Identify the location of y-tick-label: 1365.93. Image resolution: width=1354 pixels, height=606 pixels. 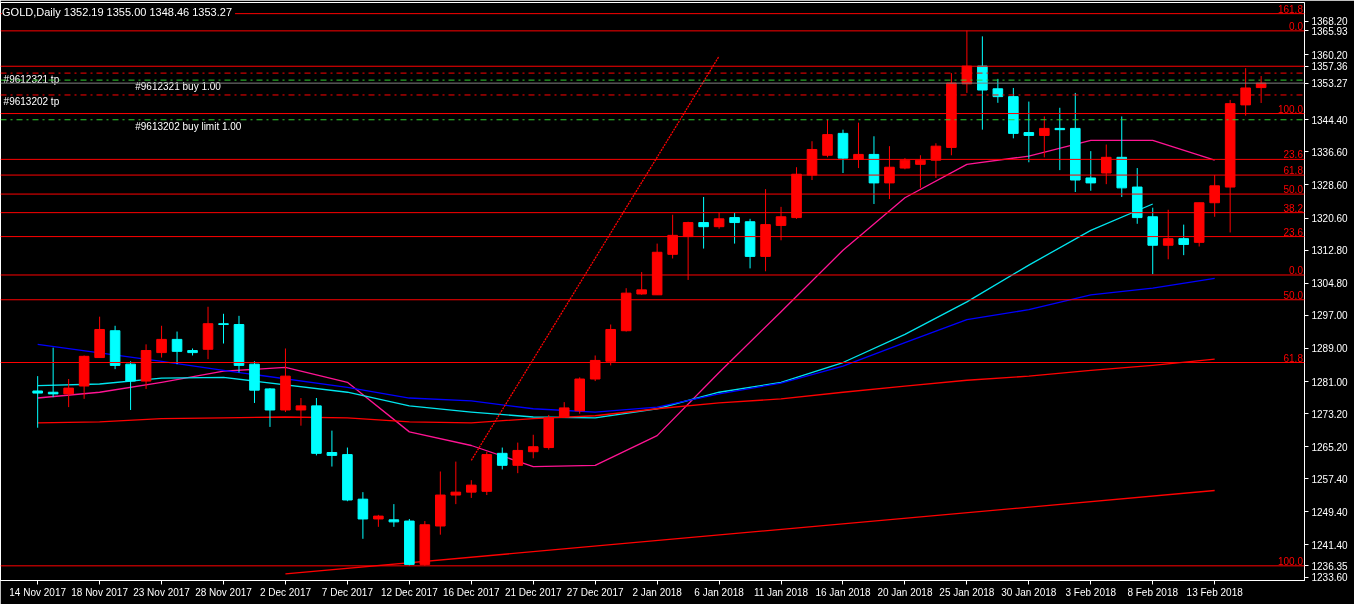
(1330, 31).